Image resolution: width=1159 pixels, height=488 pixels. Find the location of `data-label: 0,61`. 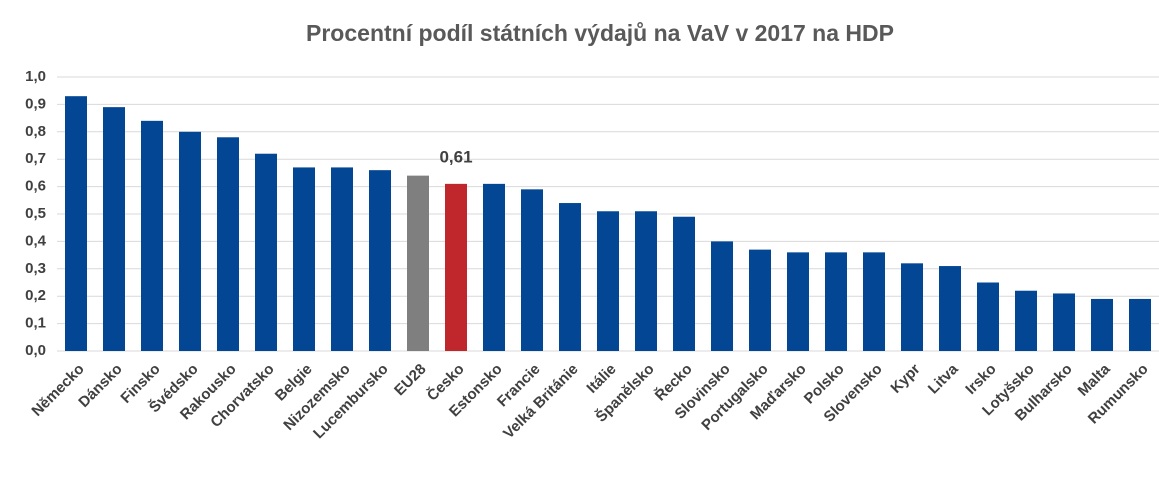

data-label: 0,61 is located at coordinates (455, 156).